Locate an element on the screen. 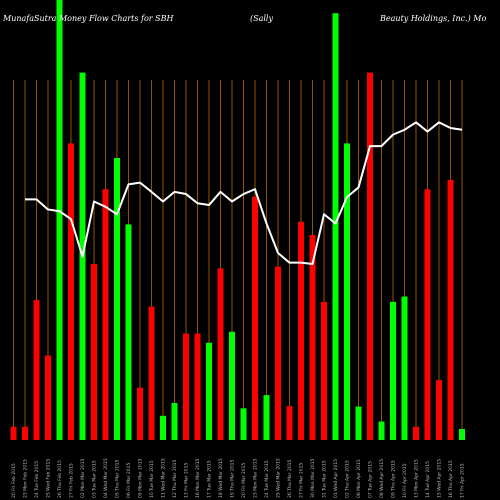 This screenshot has width=500, height=500. x-tick-label: 18 Wed Mar 2015 is located at coordinates (221, 478).